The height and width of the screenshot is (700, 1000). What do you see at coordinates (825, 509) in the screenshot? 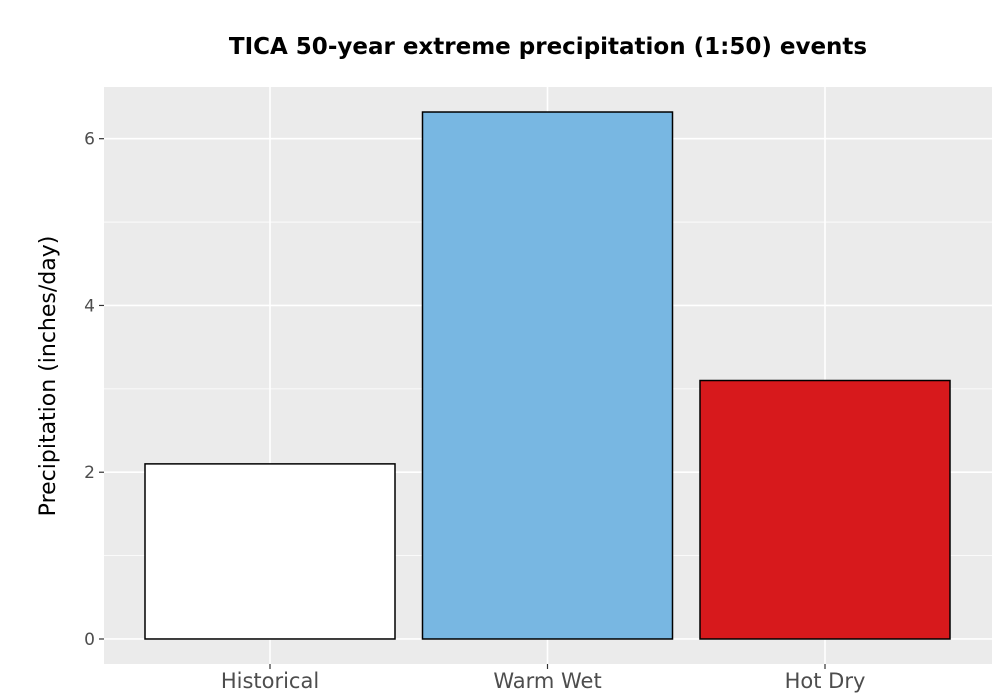
I see `bar-hot-dry` at bounding box center [825, 509].